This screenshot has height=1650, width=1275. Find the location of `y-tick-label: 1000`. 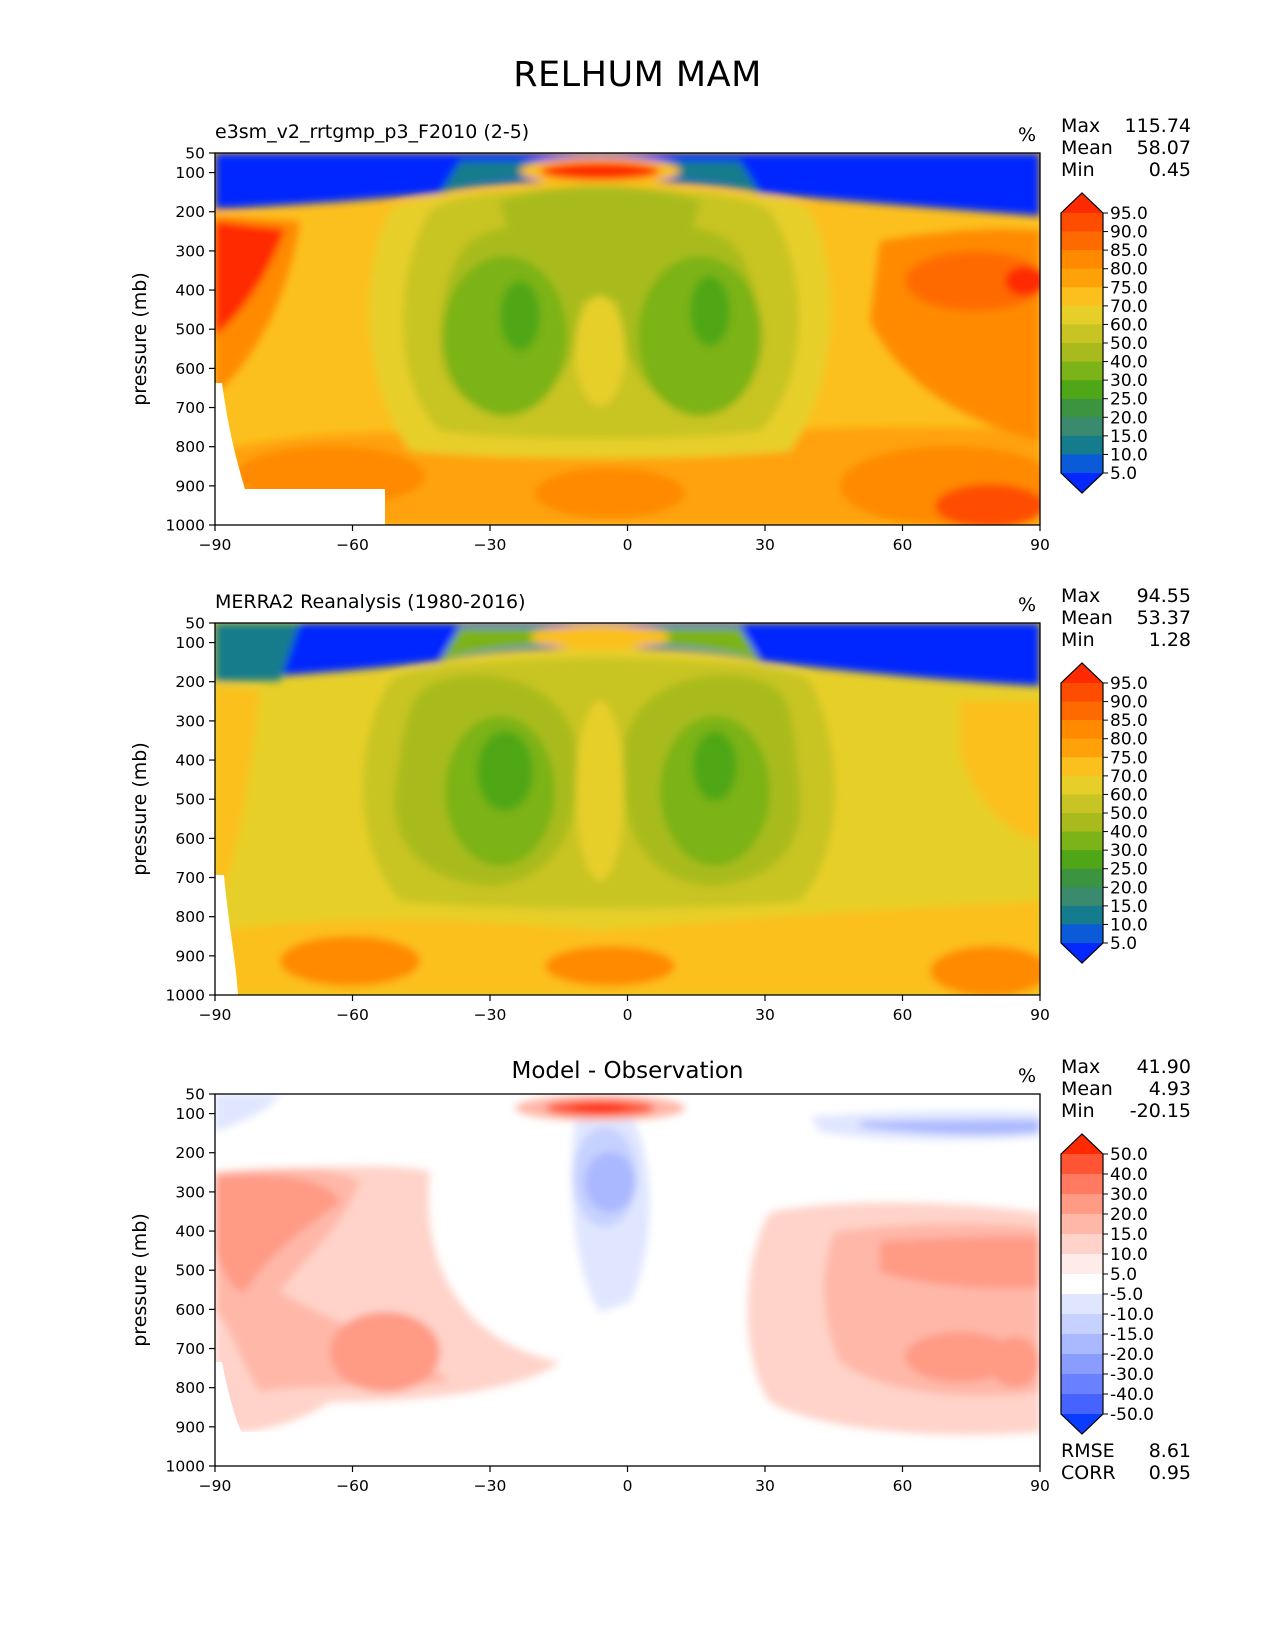

y-tick-label: 1000 is located at coordinates (185, 1467).